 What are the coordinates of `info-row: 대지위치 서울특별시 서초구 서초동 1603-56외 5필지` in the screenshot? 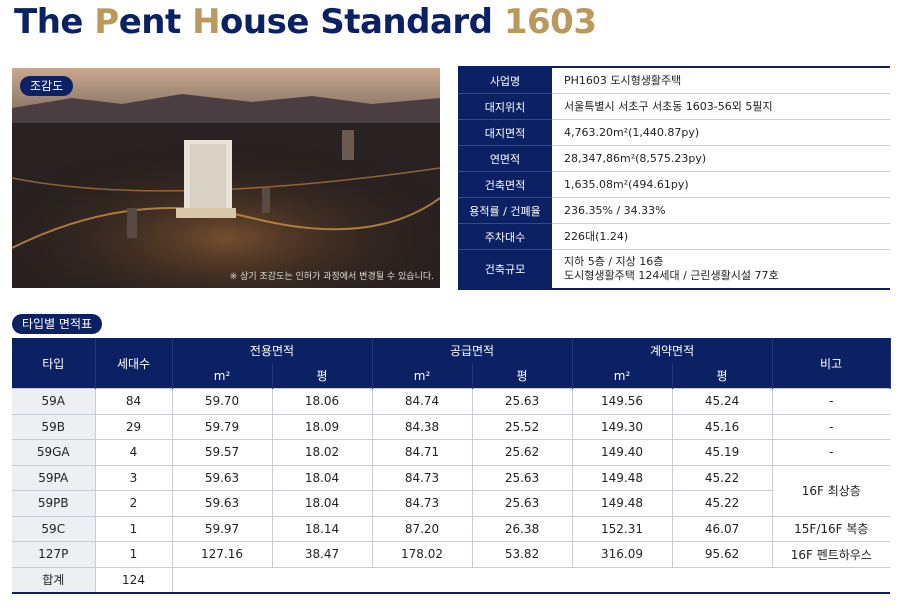 It's located at (674, 106).